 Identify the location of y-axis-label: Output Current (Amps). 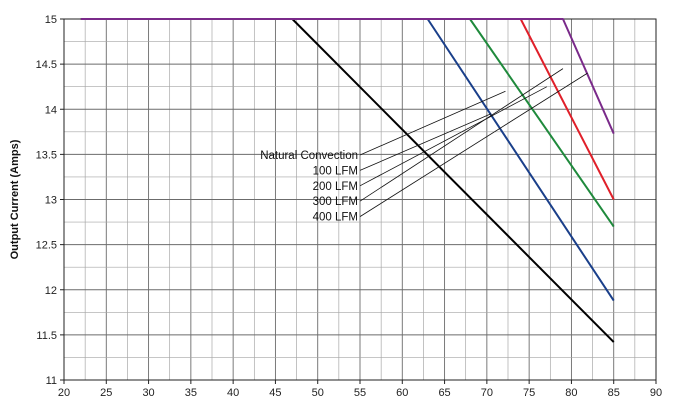
(15, 199).